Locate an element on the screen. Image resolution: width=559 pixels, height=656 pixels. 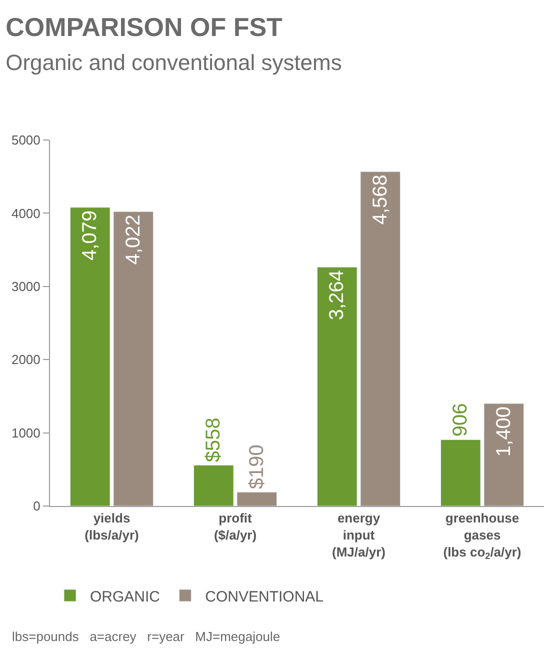
data-label: 4,568 is located at coordinates (380, 199).